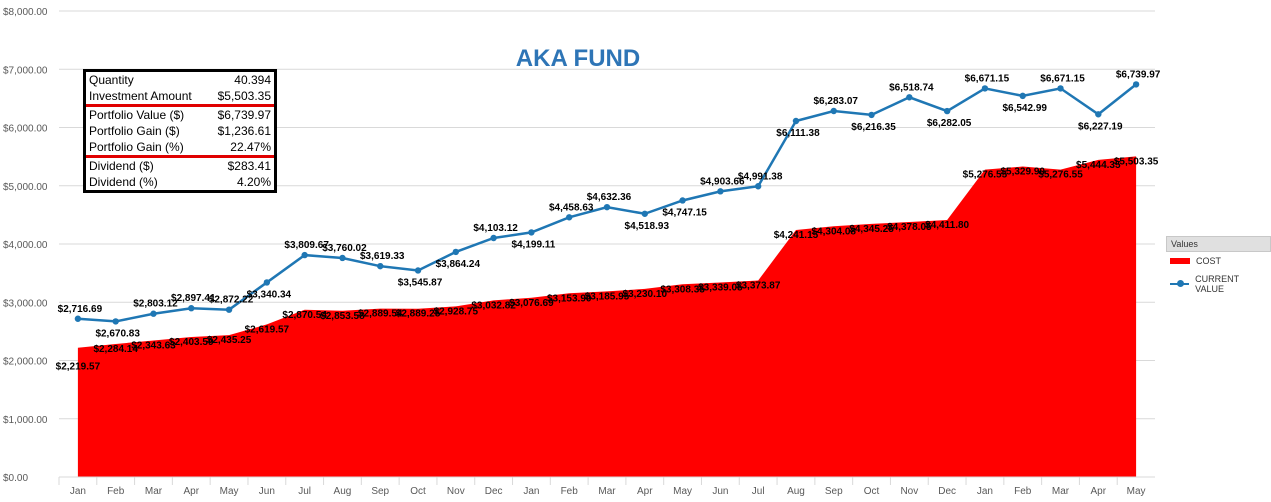 This screenshot has width=1271, height=502. Describe the element at coordinates (758, 285) in the screenshot. I see `cost-data-label: $3,373.87` at that location.